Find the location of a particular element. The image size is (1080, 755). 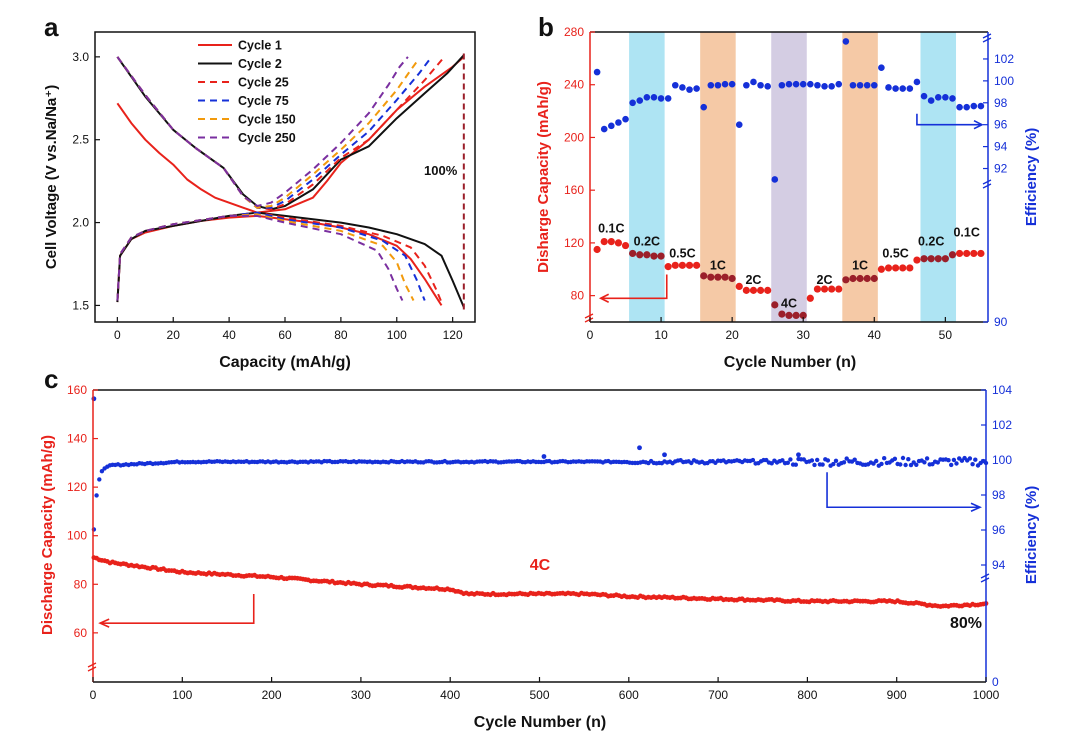

y-left-tick-label: 200 is located at coordinates (574, 137).